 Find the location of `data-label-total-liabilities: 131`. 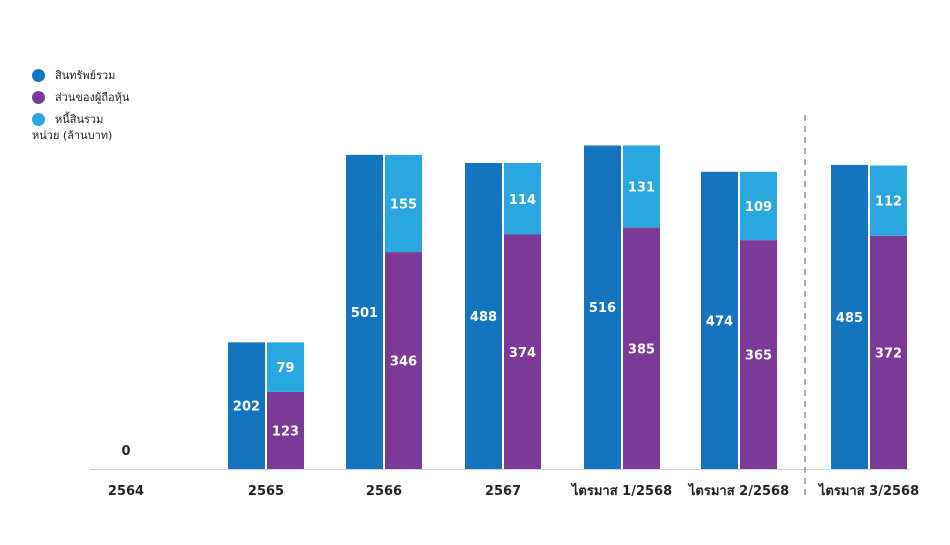

data-label-total-liabilities: 131 is located at coordinates (641, 188).